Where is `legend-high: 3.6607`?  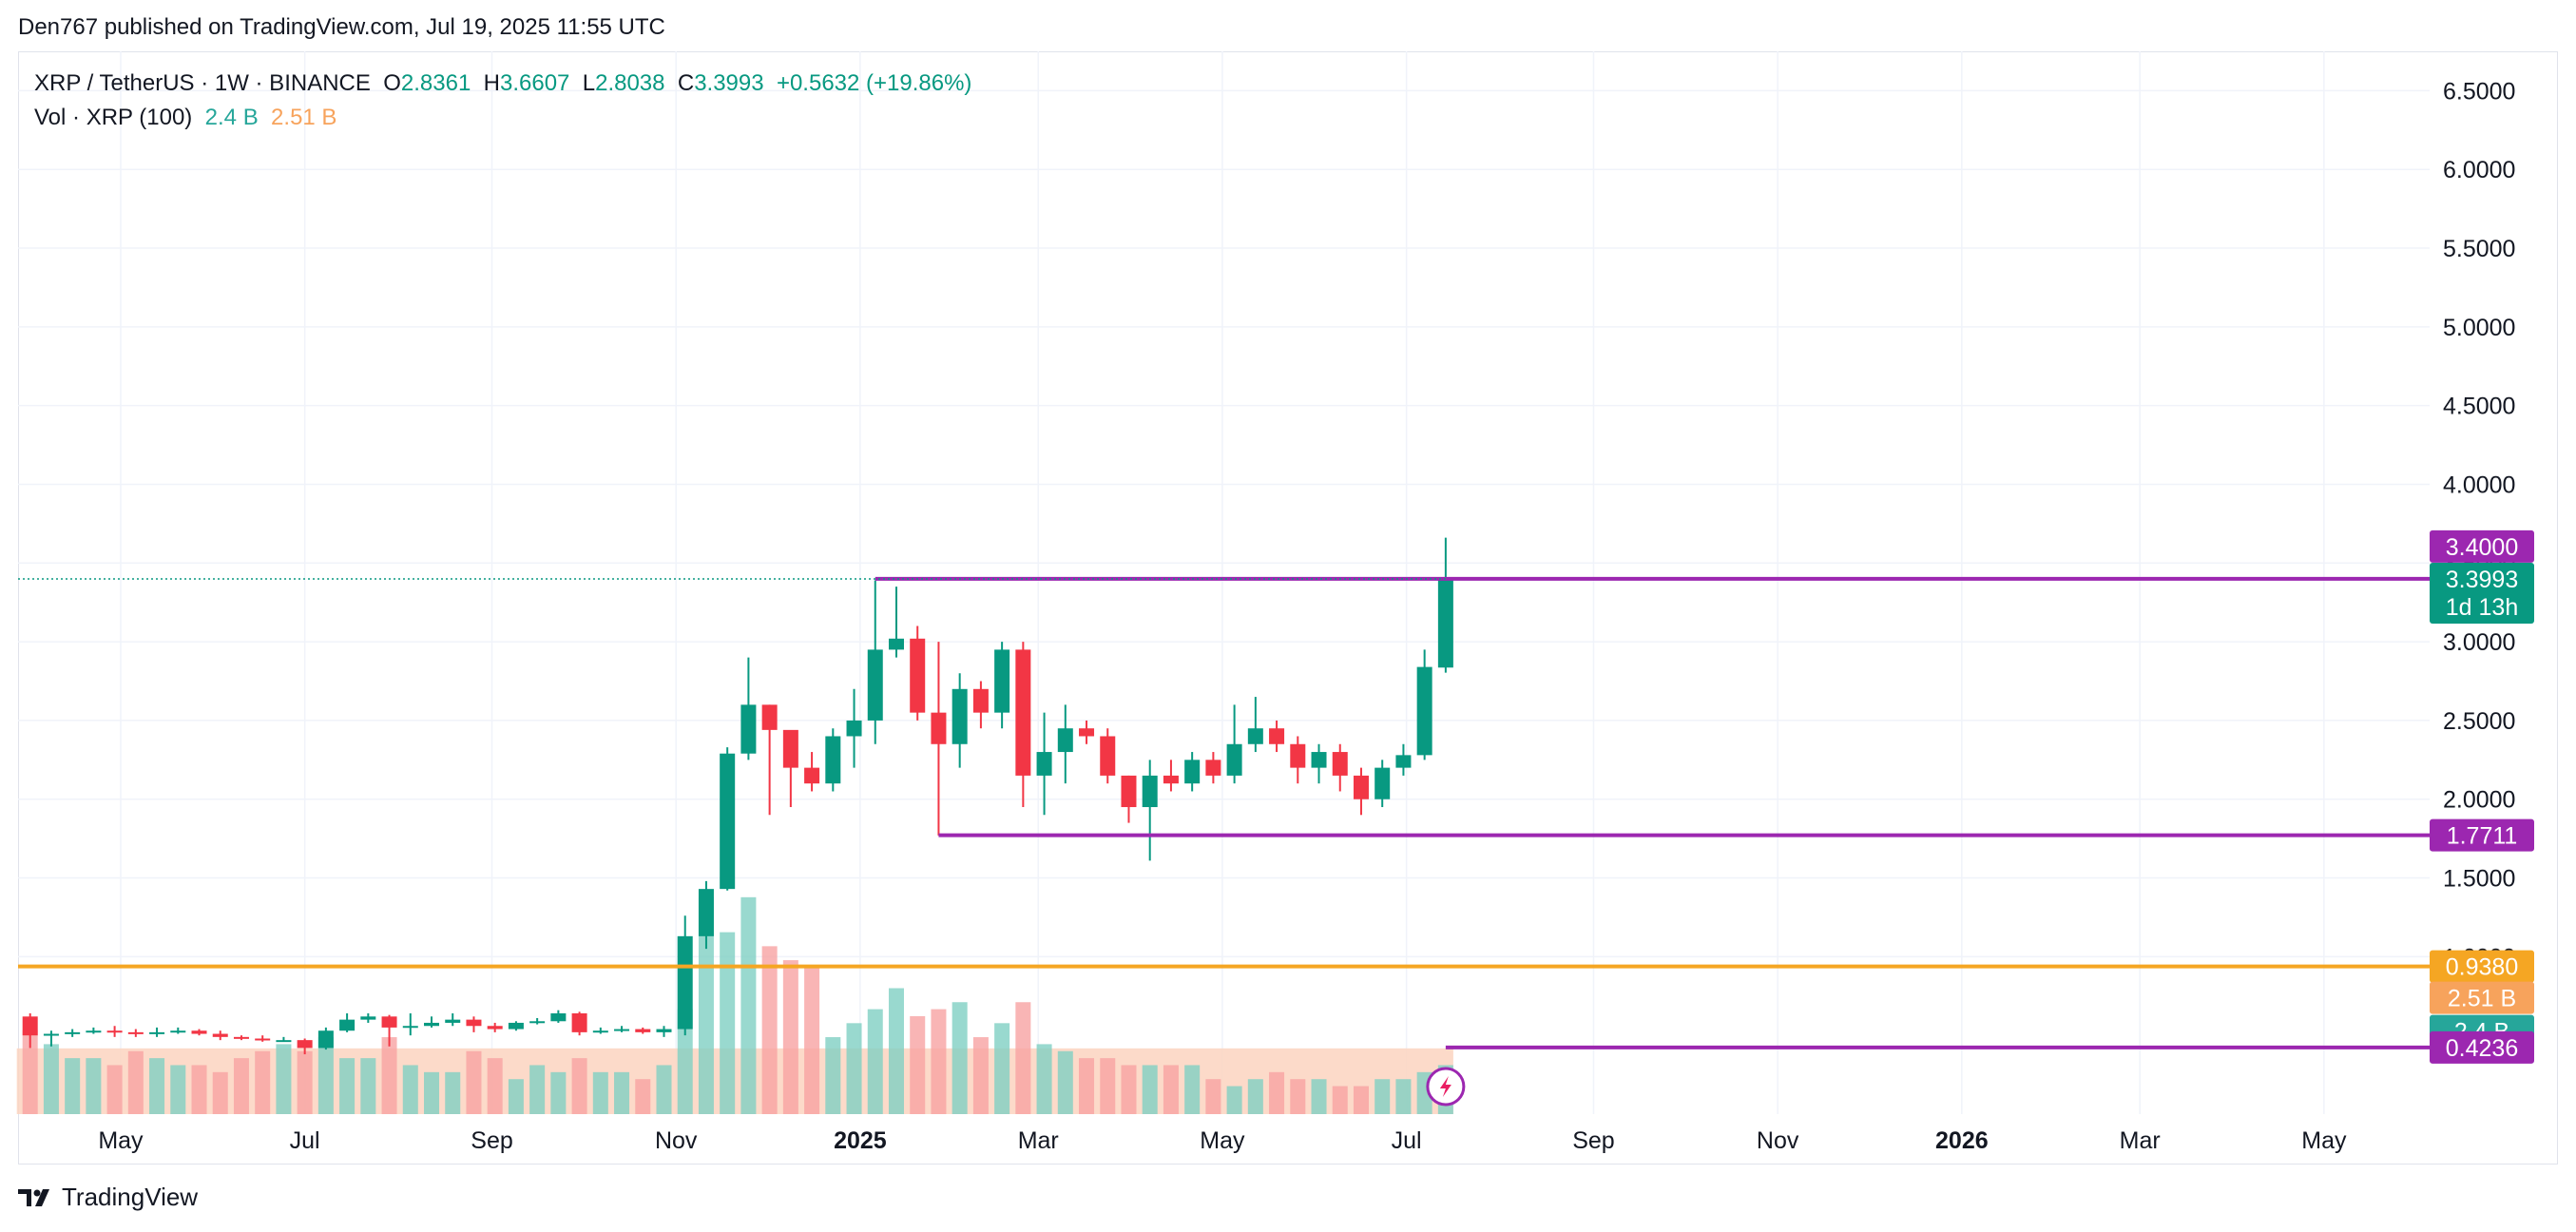 legend-high: 3.6607 is located at coordinates (535, 83).